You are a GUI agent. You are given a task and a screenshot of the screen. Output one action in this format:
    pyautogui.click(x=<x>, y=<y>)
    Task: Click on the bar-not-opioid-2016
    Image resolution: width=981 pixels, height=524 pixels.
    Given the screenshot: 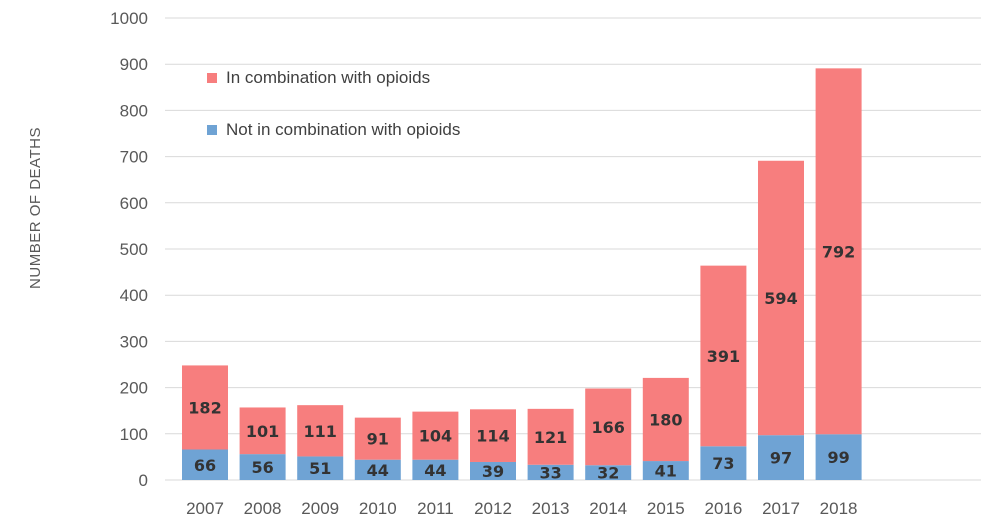 What is the action you would take?
    pyautogui.click(x=723, y=463)
    